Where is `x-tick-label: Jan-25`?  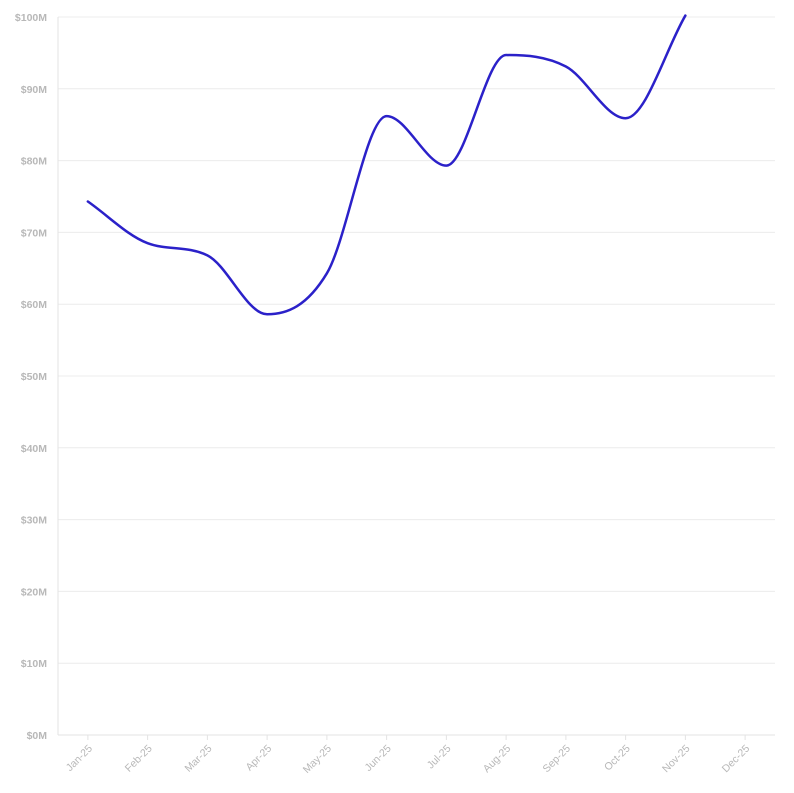
x-tick-label: Jan-25 is located at coordinates (79, 758).